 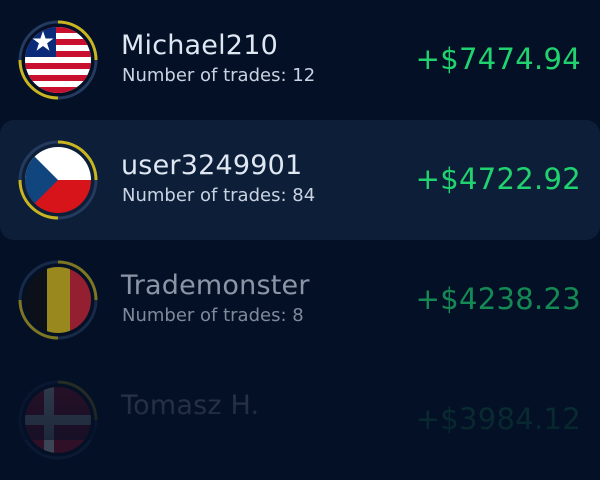 I want to click on trade-count: Number of trades: 8, so click(x=213, y=315).